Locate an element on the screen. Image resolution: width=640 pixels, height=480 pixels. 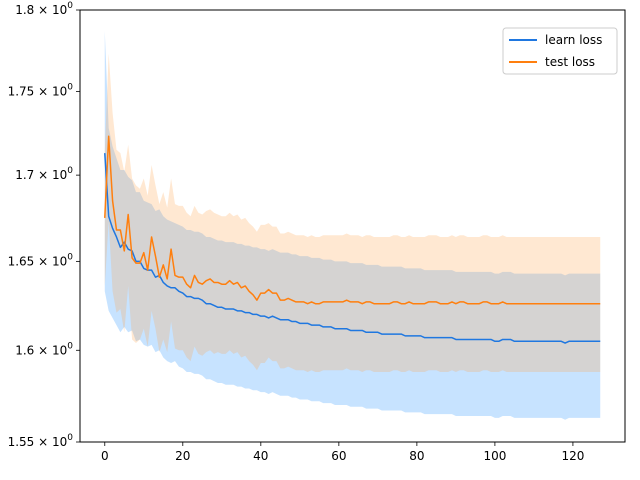
y-tick-label: 1.8 × 100 is located at coordinates (44, 9).